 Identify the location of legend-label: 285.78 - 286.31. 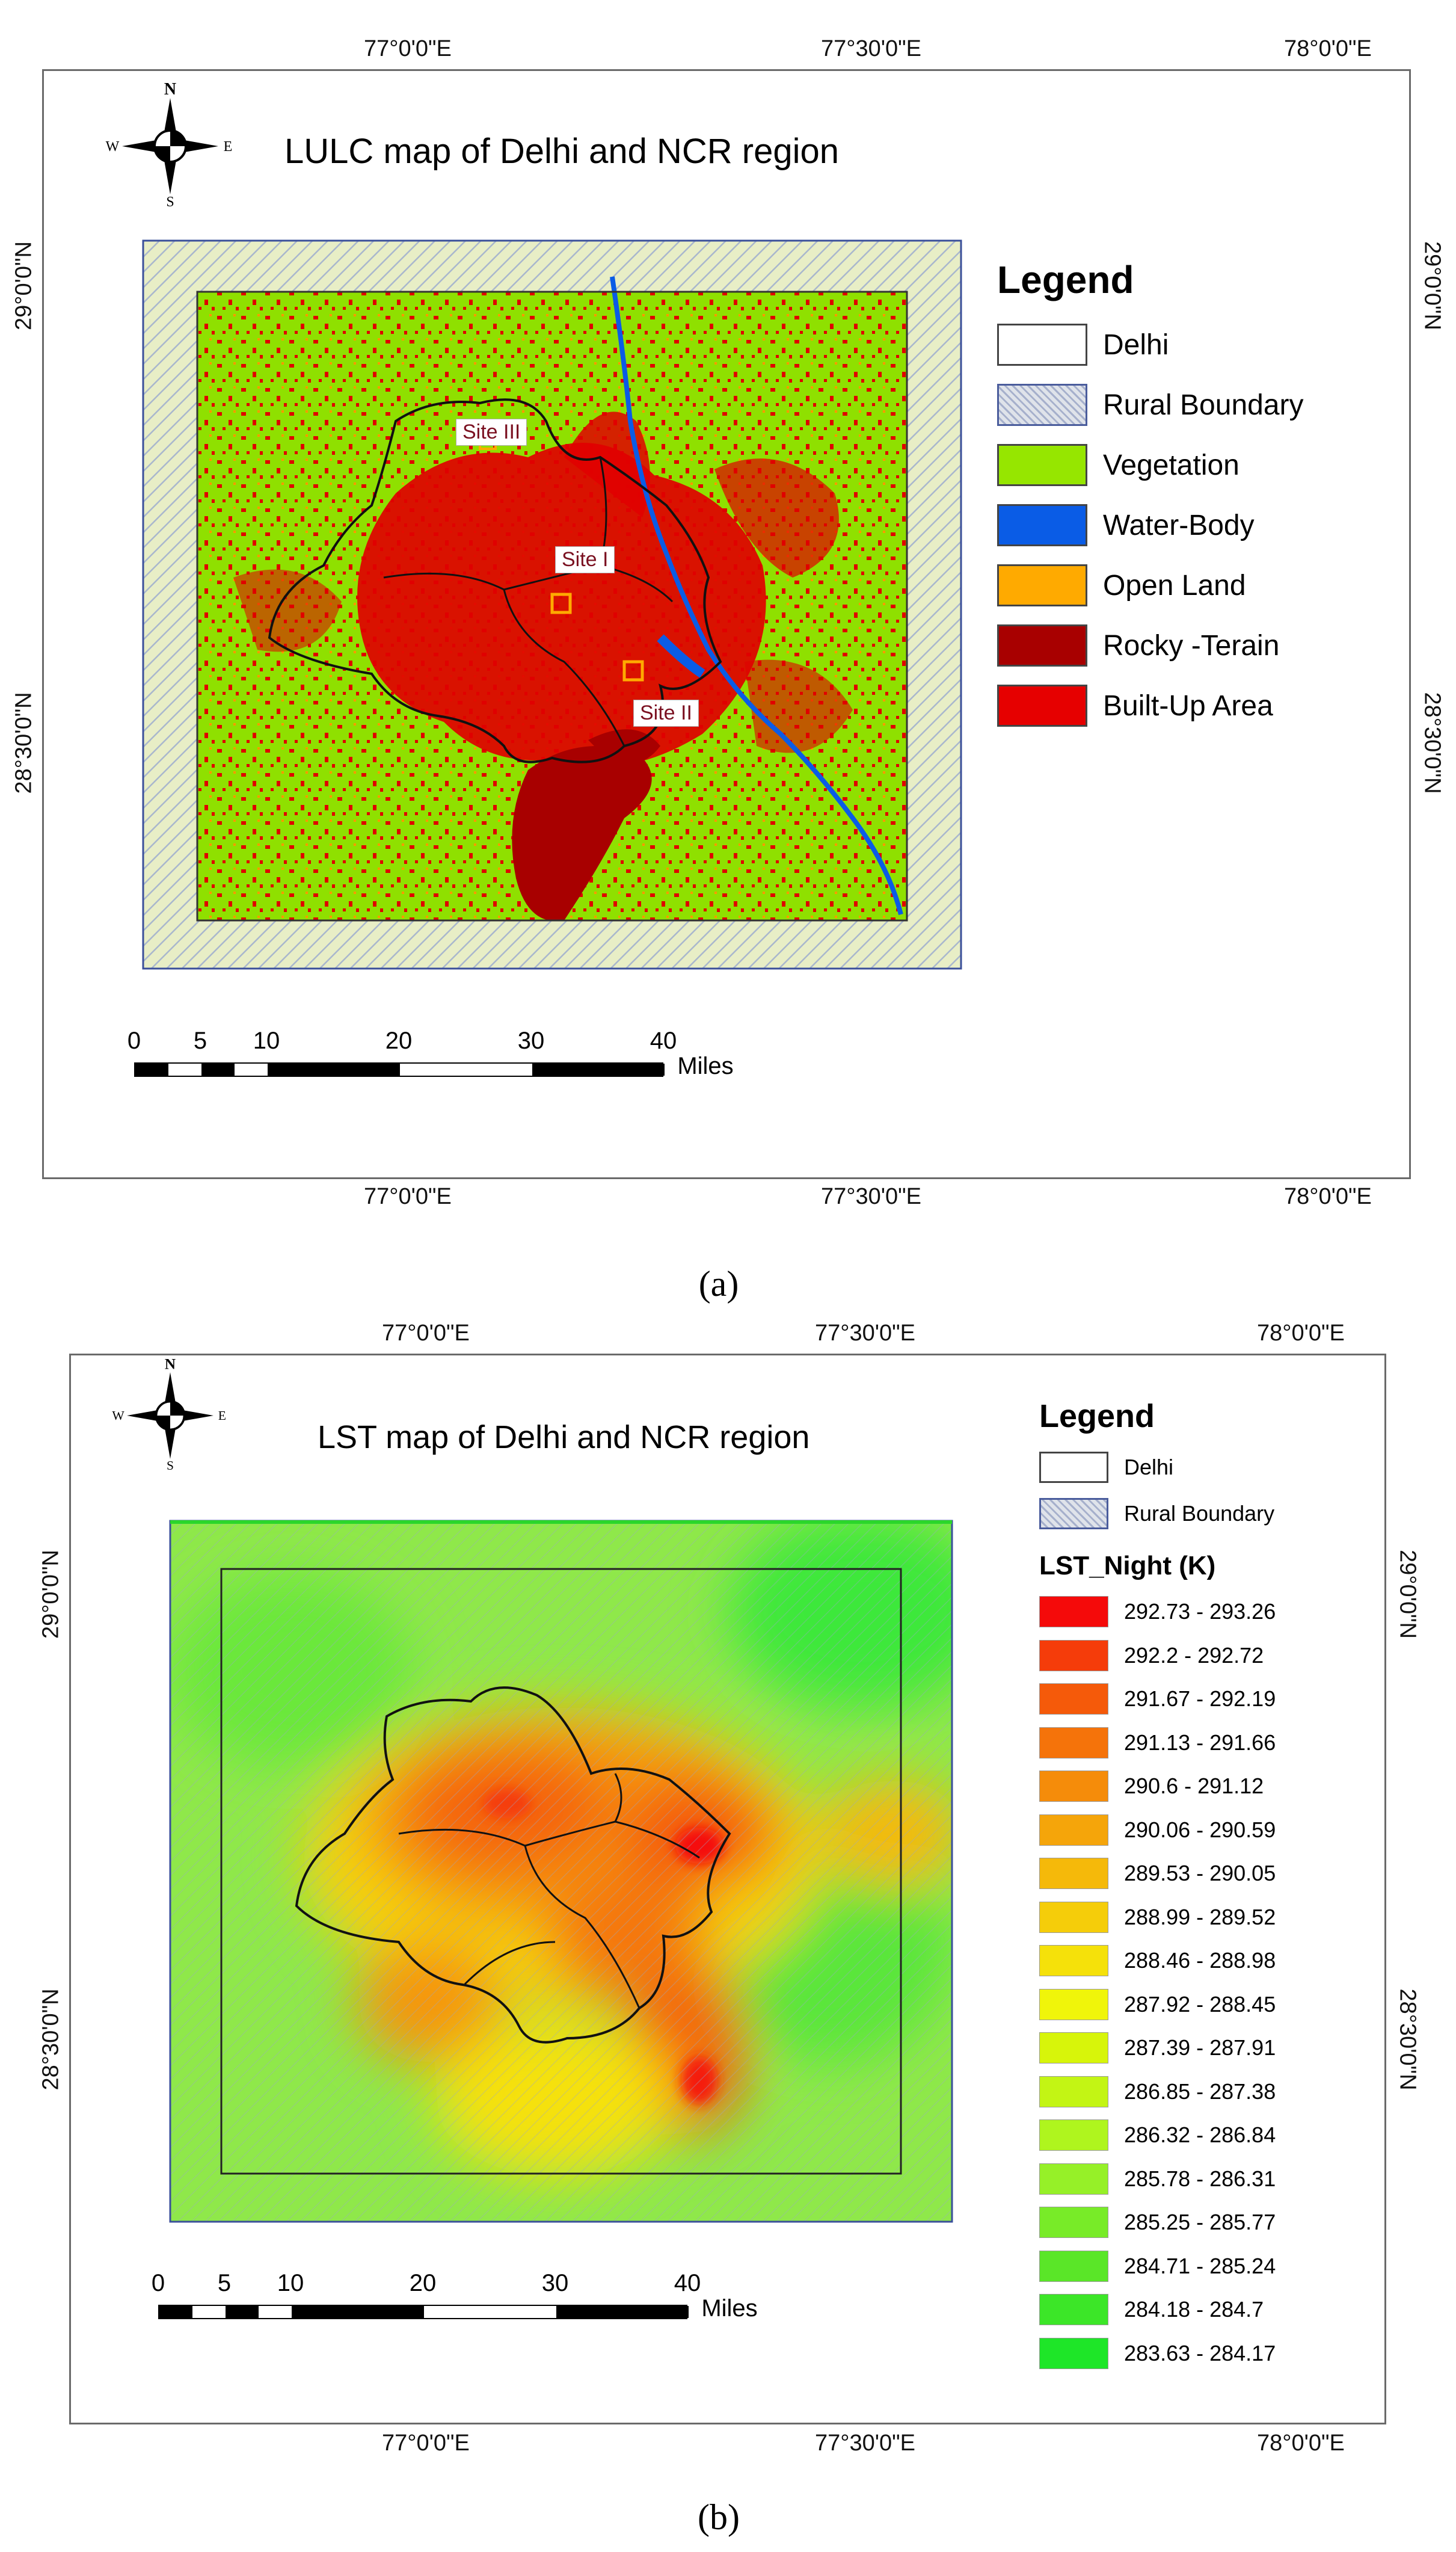
(1200, 2178).